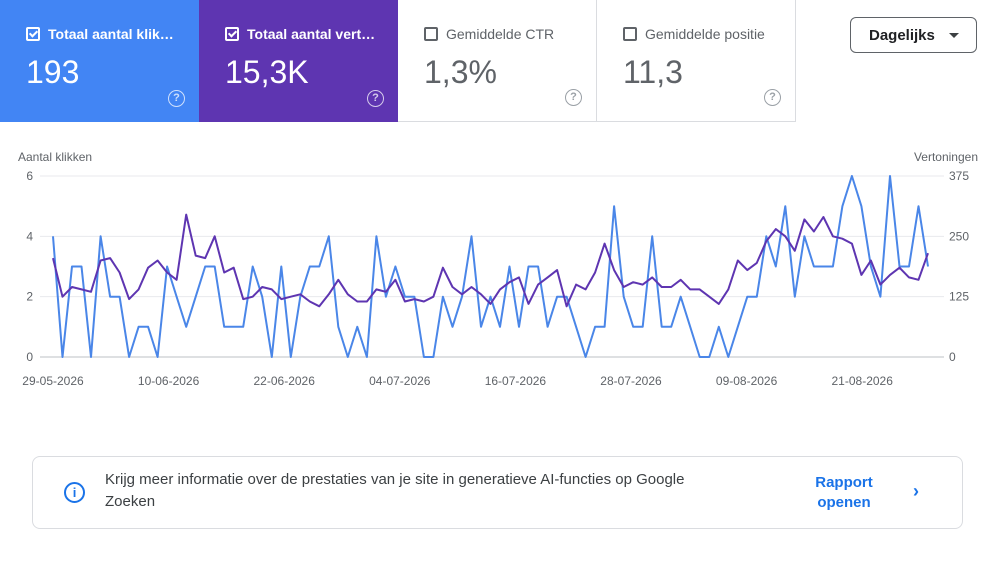 This screenshot has height=566, width=995. What do you see at coordinates (55, 157) in the screenshot?
I see `left-axis-title: Aantal klikken` at bounding box center [55, 157].